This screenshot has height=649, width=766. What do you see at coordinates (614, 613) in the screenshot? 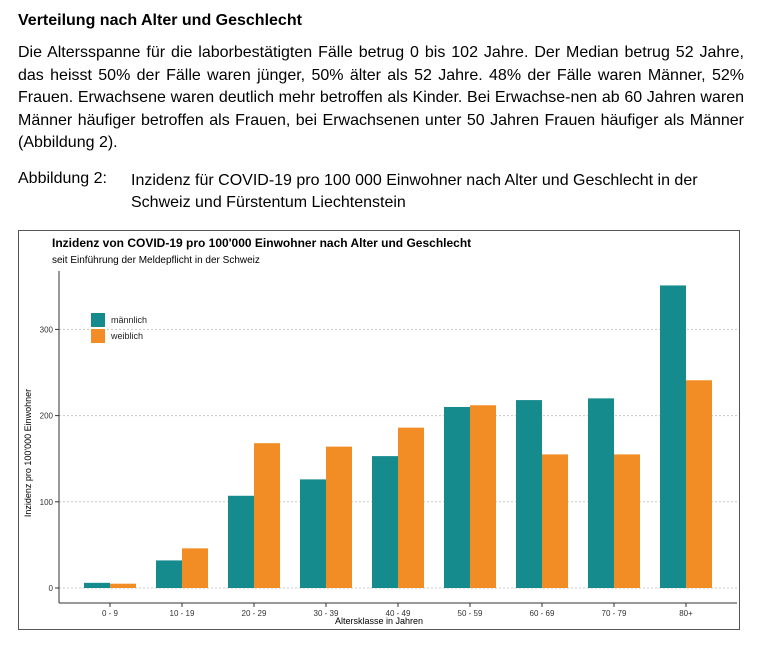
I see `x-tick-label: 70 - 79` at bounding box center [614, 613].